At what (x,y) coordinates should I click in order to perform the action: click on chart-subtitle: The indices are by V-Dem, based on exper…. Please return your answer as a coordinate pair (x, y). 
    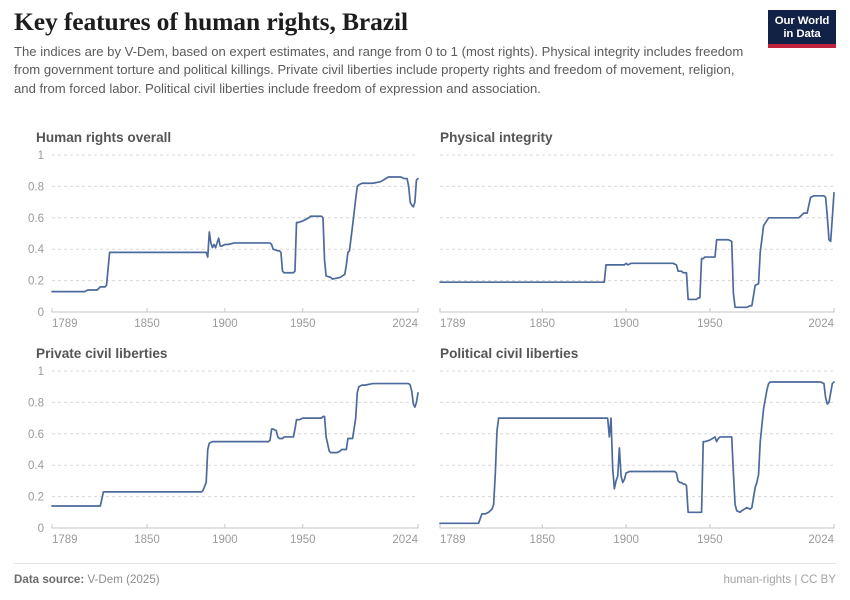
    Looking at the image, I should click on (379, 69).